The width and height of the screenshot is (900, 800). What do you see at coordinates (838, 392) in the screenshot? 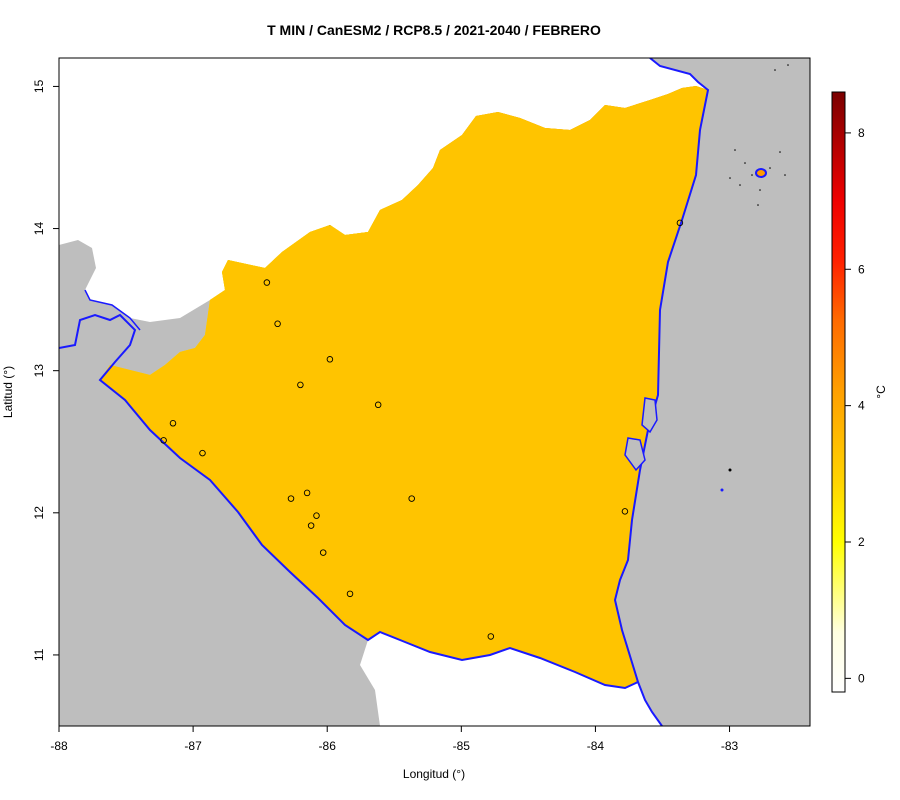
I see `colorbar-ramp` at bounding box center [838, 392].